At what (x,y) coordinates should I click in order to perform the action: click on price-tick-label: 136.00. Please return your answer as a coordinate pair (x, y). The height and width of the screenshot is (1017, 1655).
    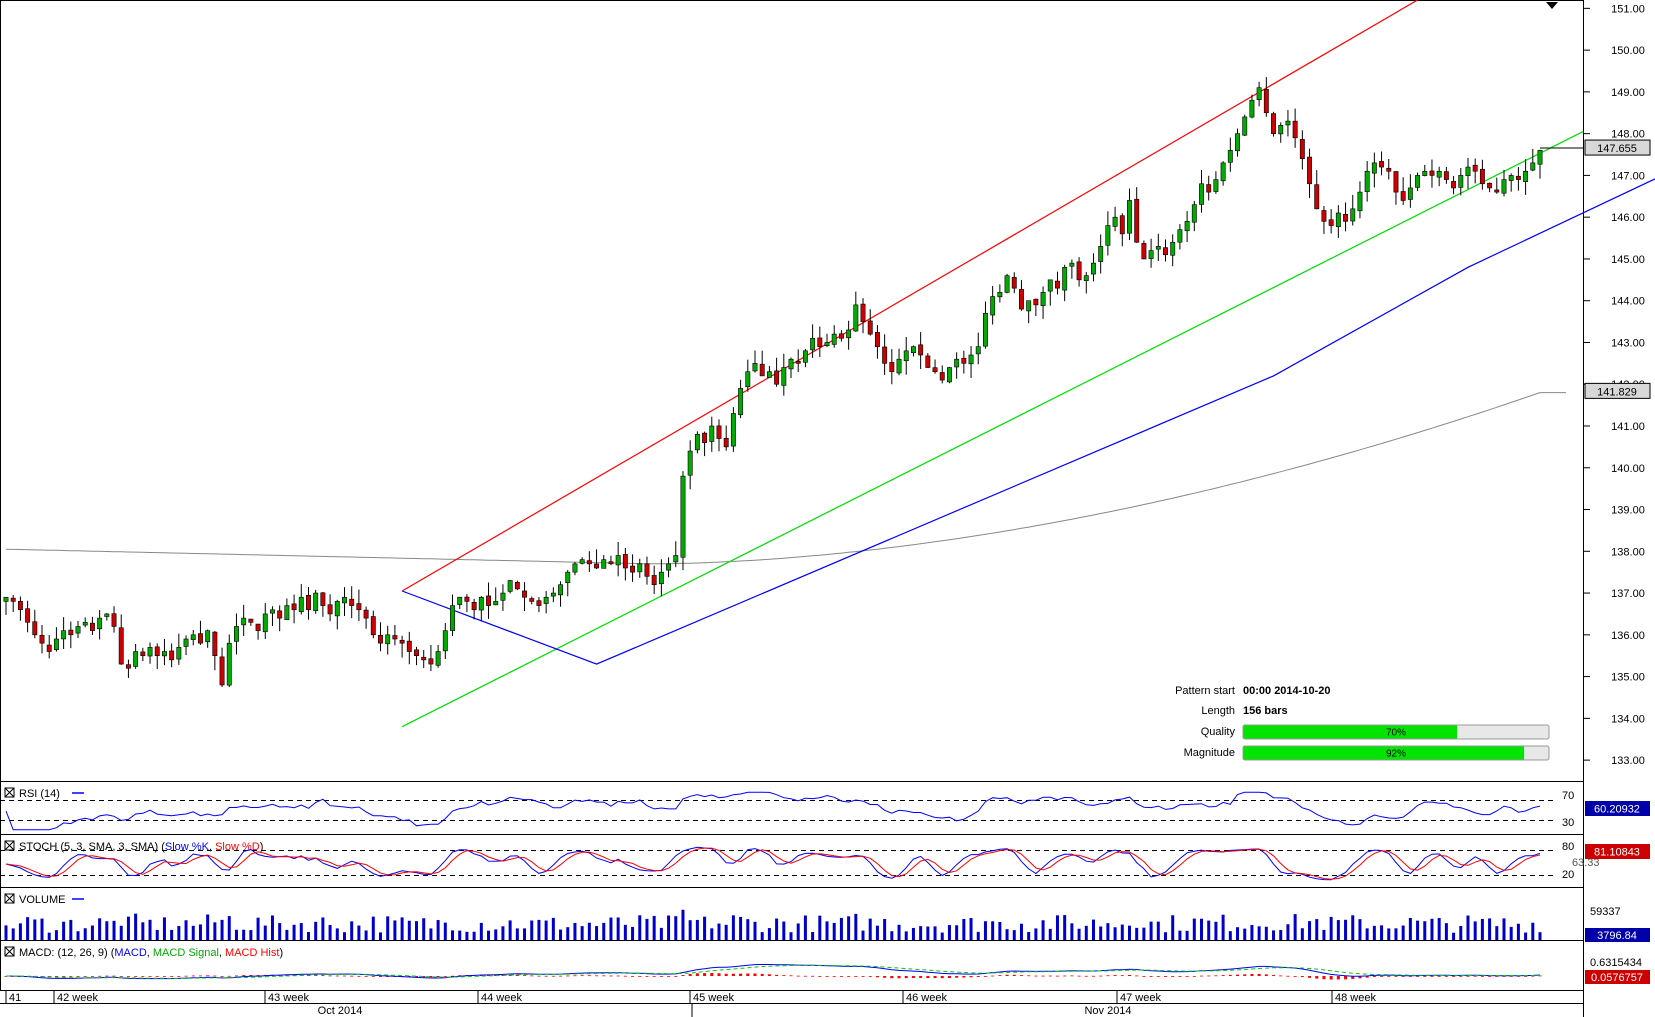
    Looking at the image, I should click on (1628, 636).